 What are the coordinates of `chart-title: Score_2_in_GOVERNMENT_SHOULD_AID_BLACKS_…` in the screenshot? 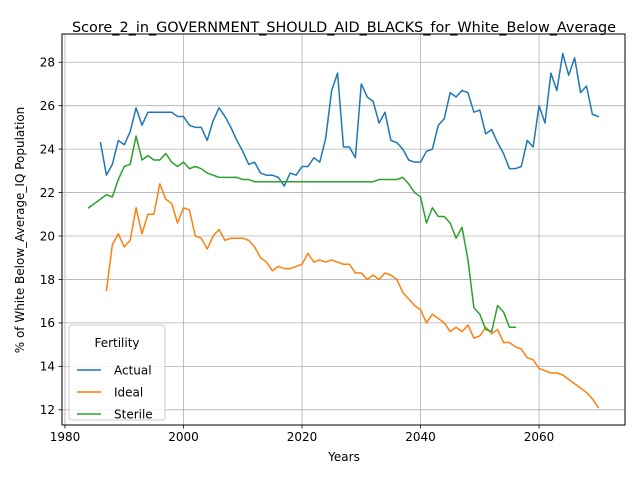 It's located at (344, 28).